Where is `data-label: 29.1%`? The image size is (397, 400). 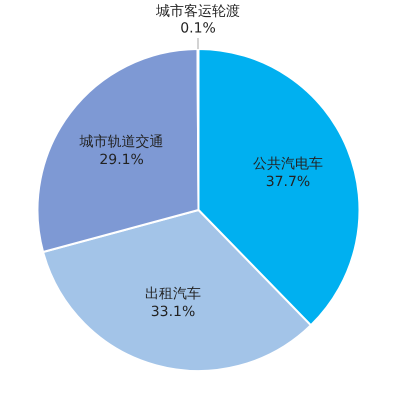 data-label: 29.1% is located at coordinates (121, 160).